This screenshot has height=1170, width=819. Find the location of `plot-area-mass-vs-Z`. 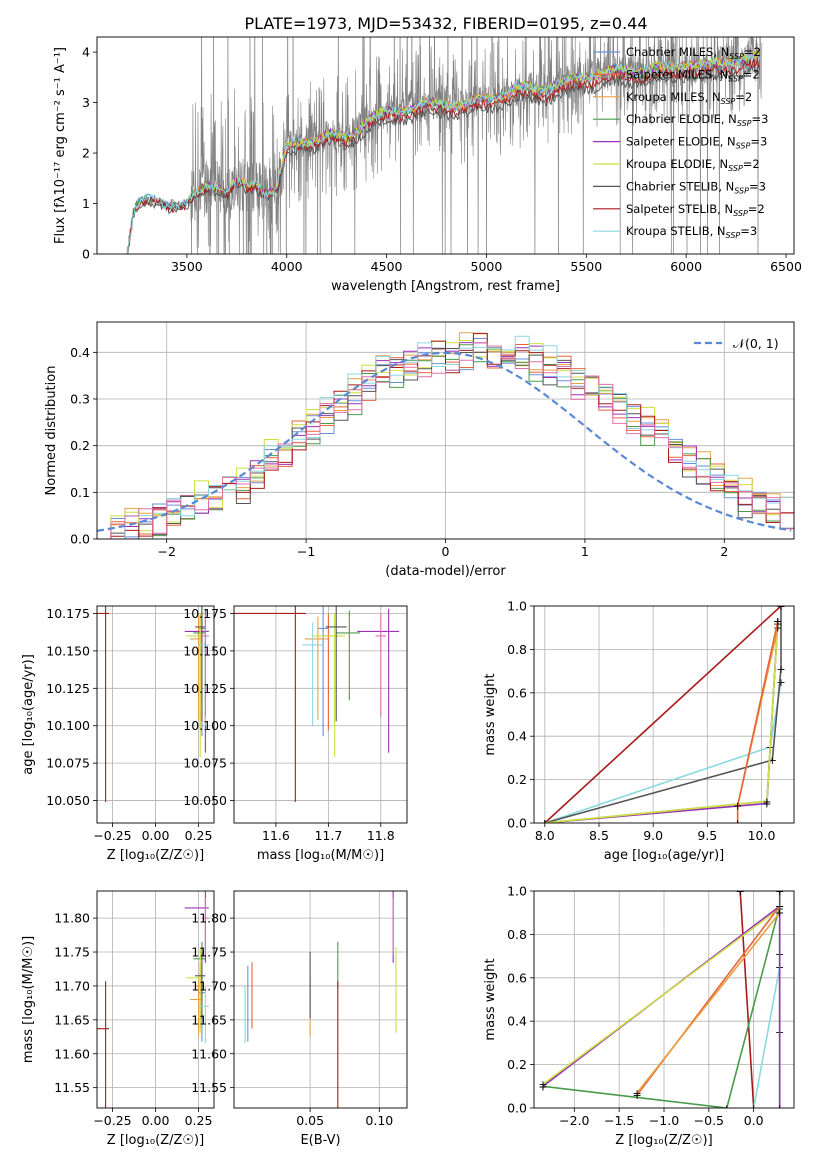

plot-area-mass-vs-Z is located at coordinates (155, 999).